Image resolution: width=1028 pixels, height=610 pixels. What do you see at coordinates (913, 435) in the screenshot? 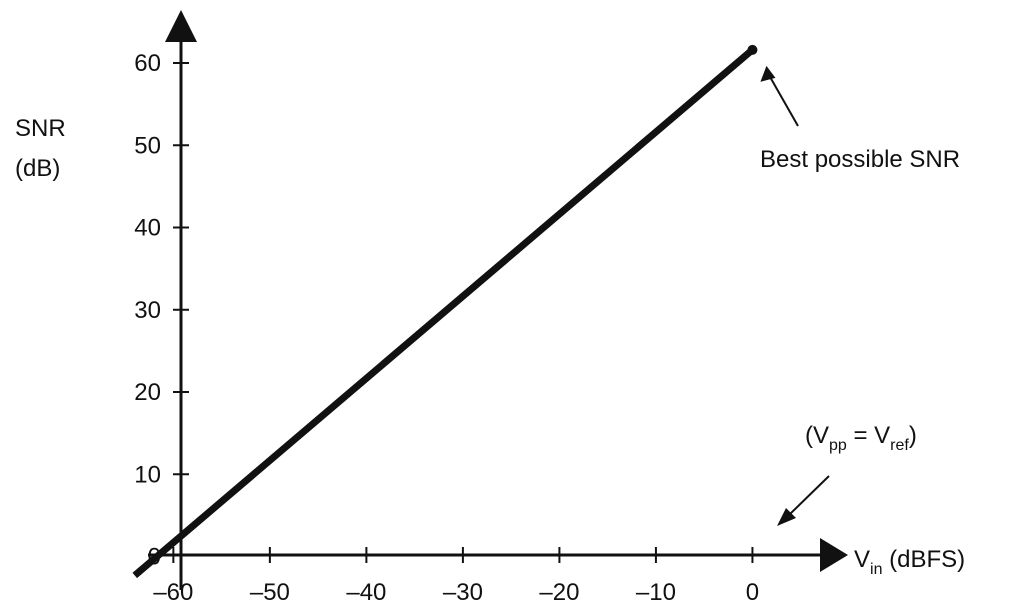
I see `vpp-close: )` at bounding box center [913, 435].